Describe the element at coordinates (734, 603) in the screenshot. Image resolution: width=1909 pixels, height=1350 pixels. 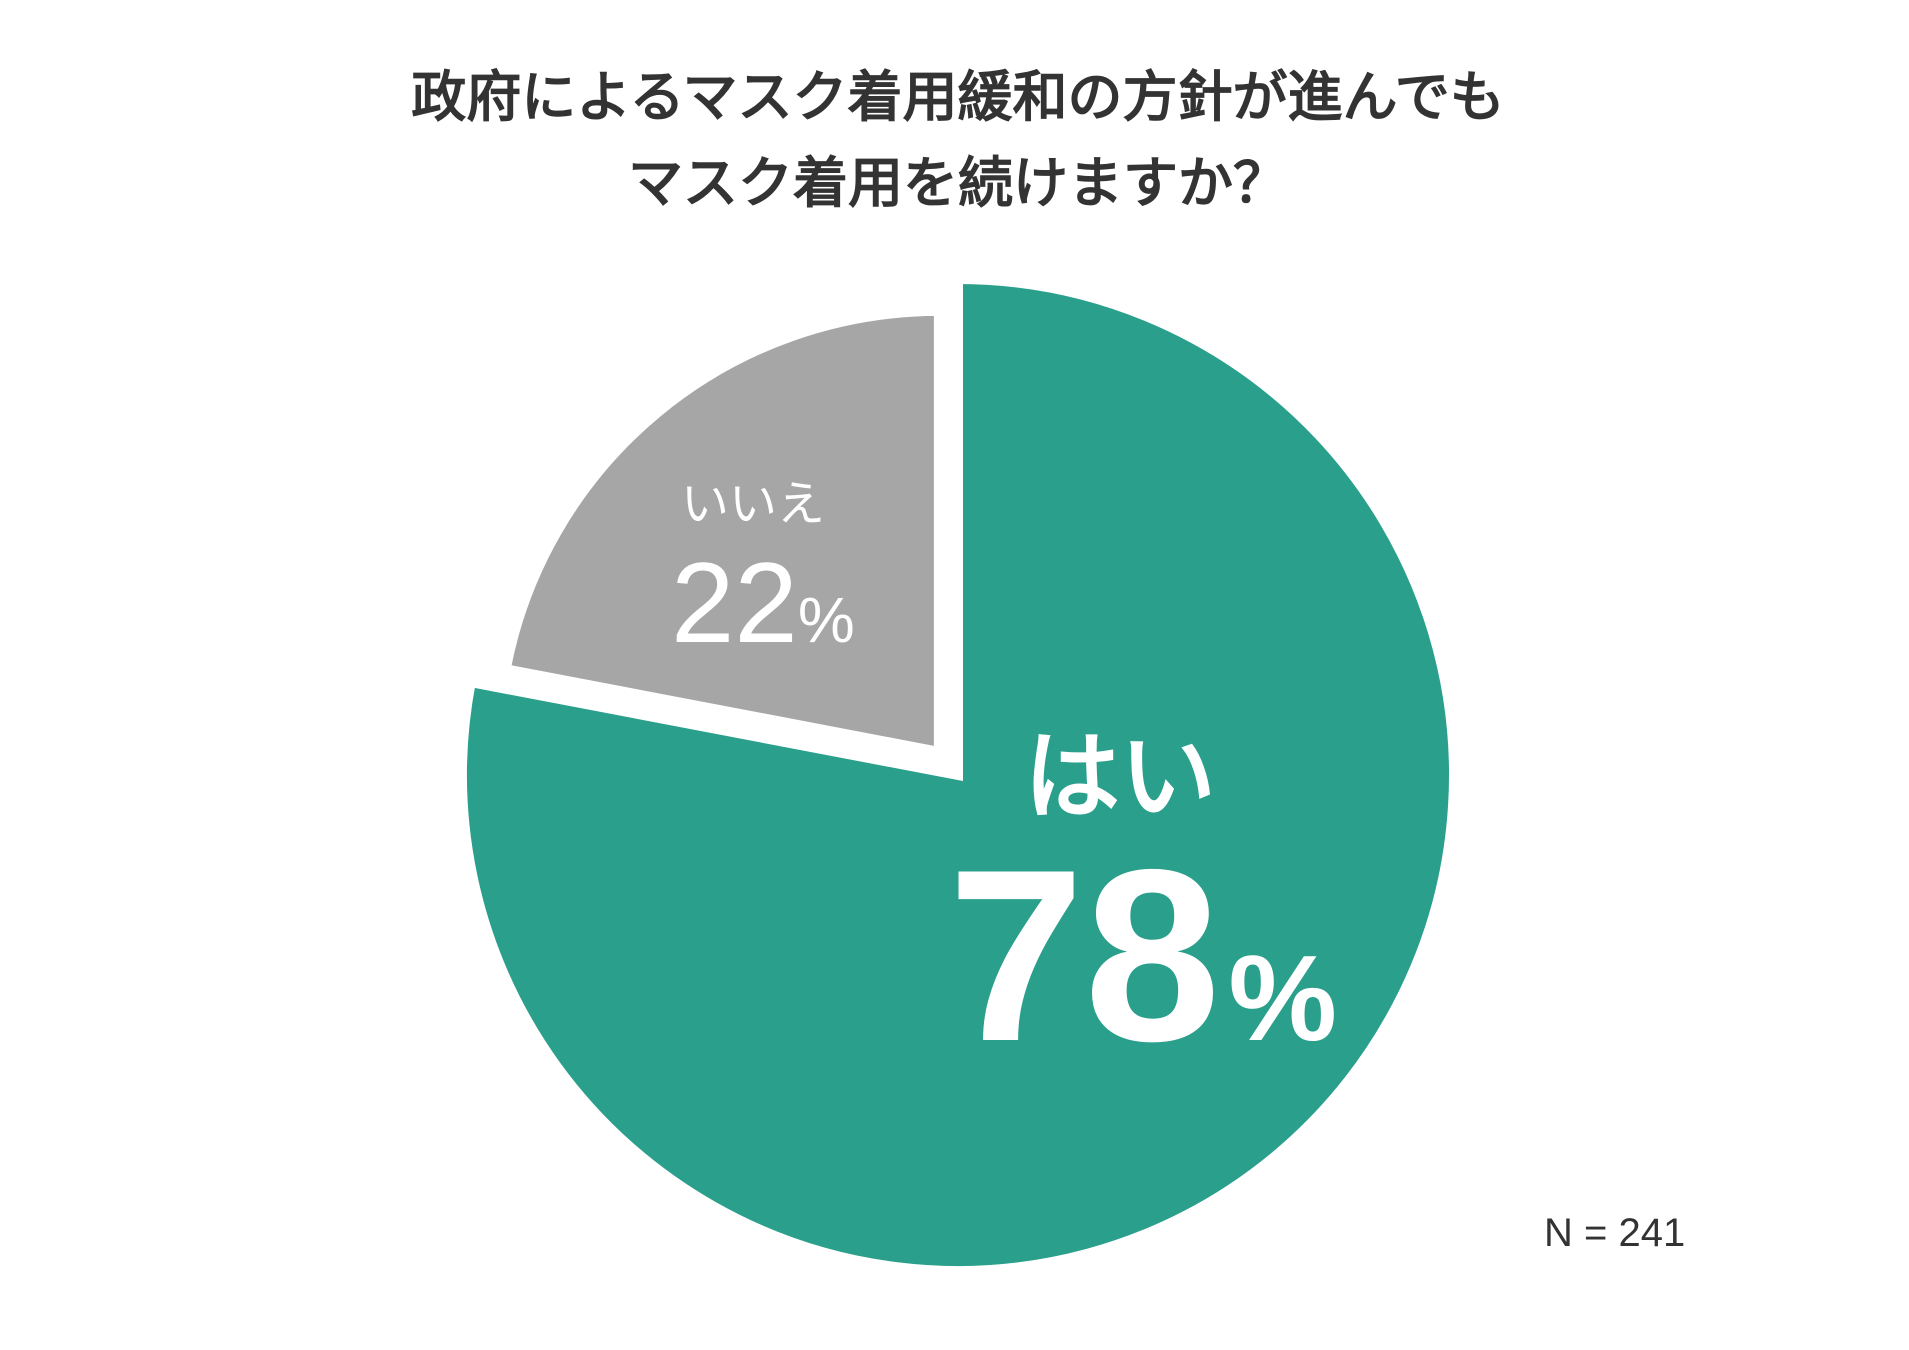
I see `slice-value-no-number: 22` at that location.